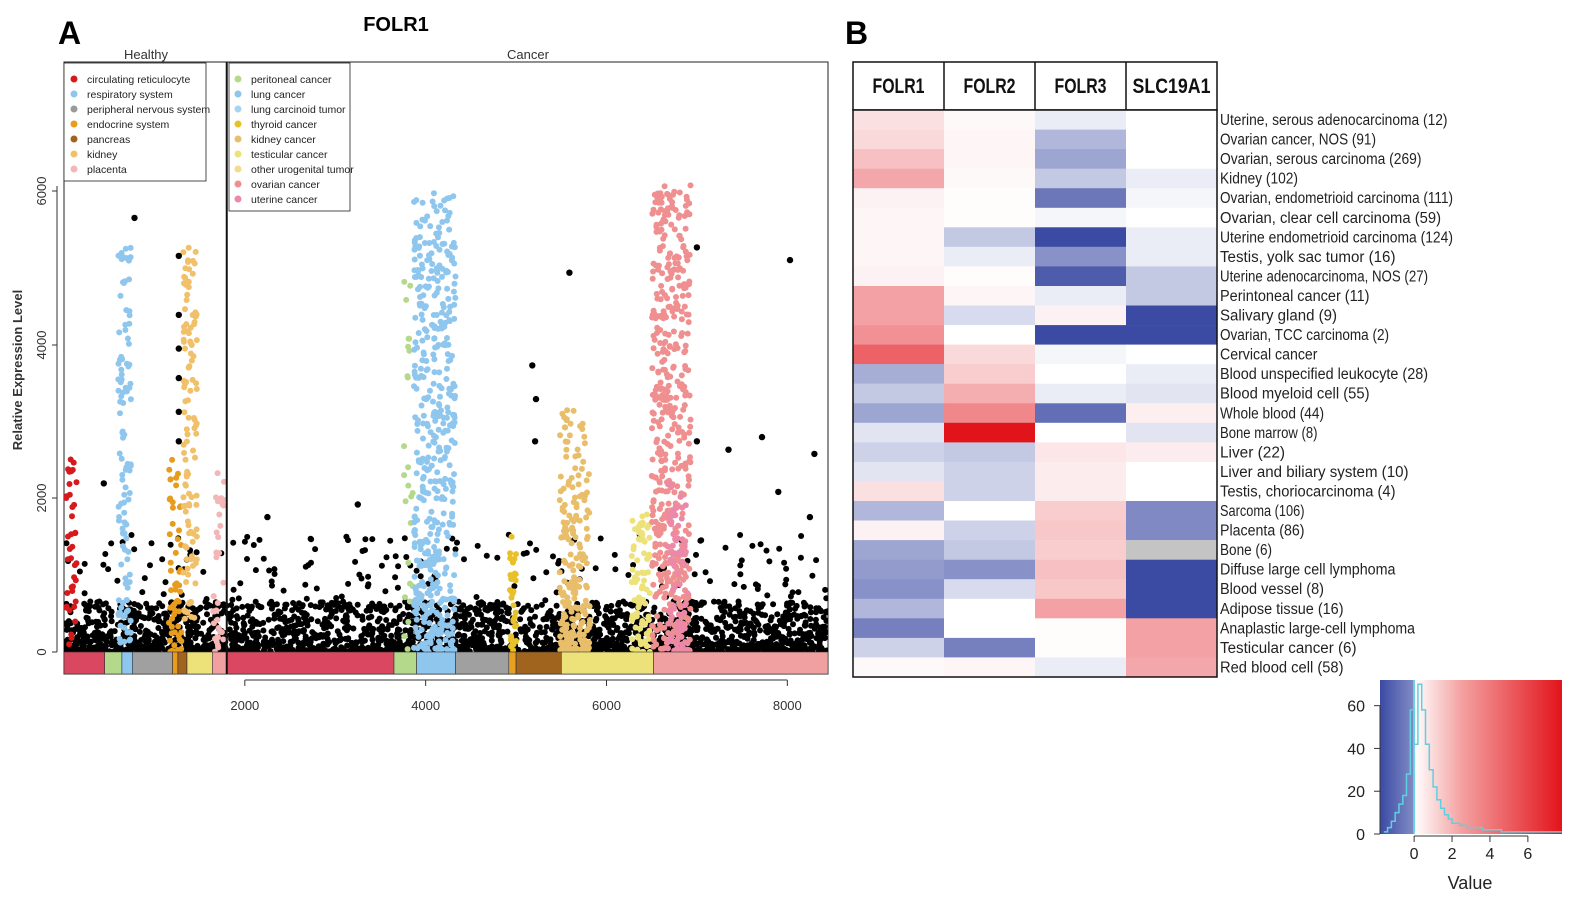 The width and height of the screenshot is (1575, 900). What do you see at coordinates (69, 33) in the screenshot?
I see `panel-a-letter: A` at bounding box center [69, 33].